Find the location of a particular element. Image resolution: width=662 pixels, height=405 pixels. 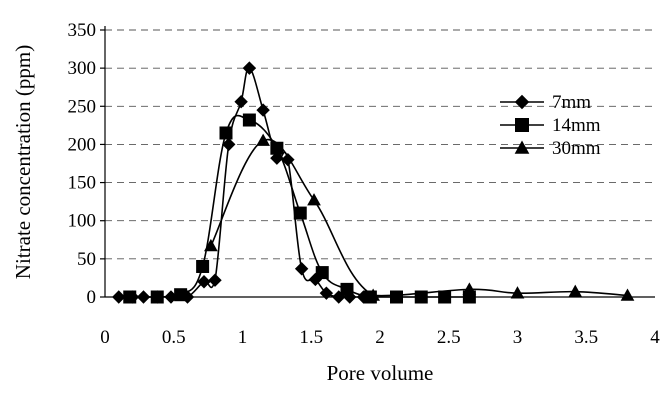

x-tick-label-7: 3.5 is located at coordinates (586, 337).